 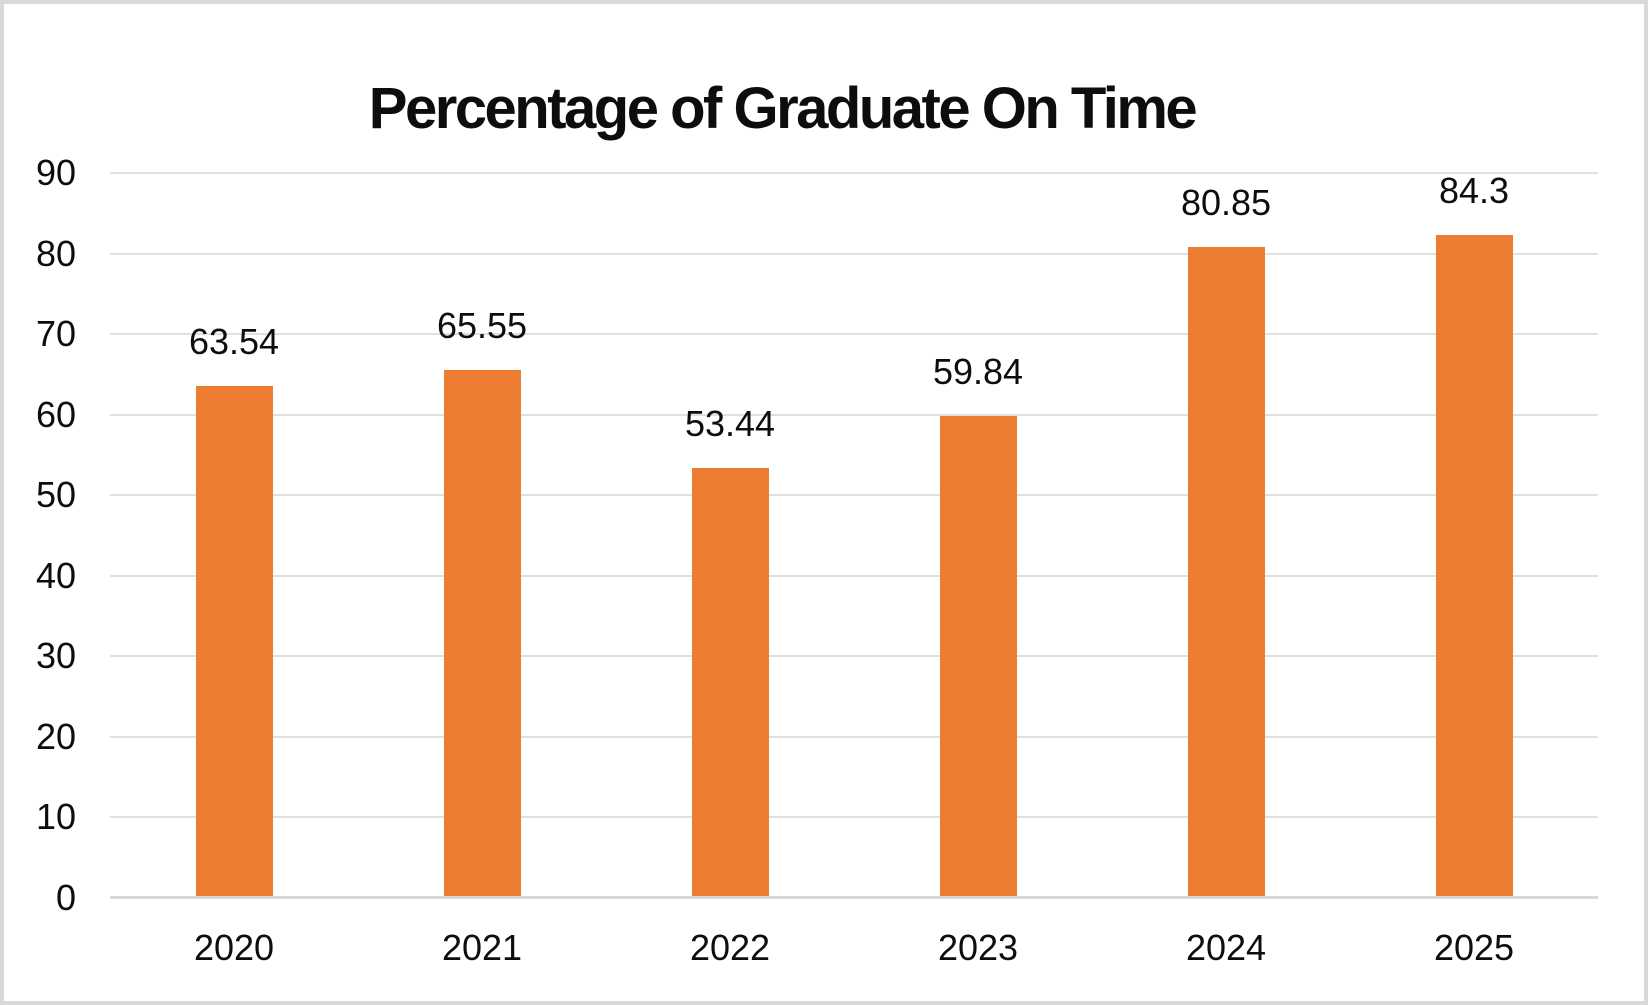 What do you see at coordinates (38, 535) in the screenshot?
I see `y-axis-labels: 0 10 20 30 40 50 60 70 80 90` at bounding box center [38, 535].